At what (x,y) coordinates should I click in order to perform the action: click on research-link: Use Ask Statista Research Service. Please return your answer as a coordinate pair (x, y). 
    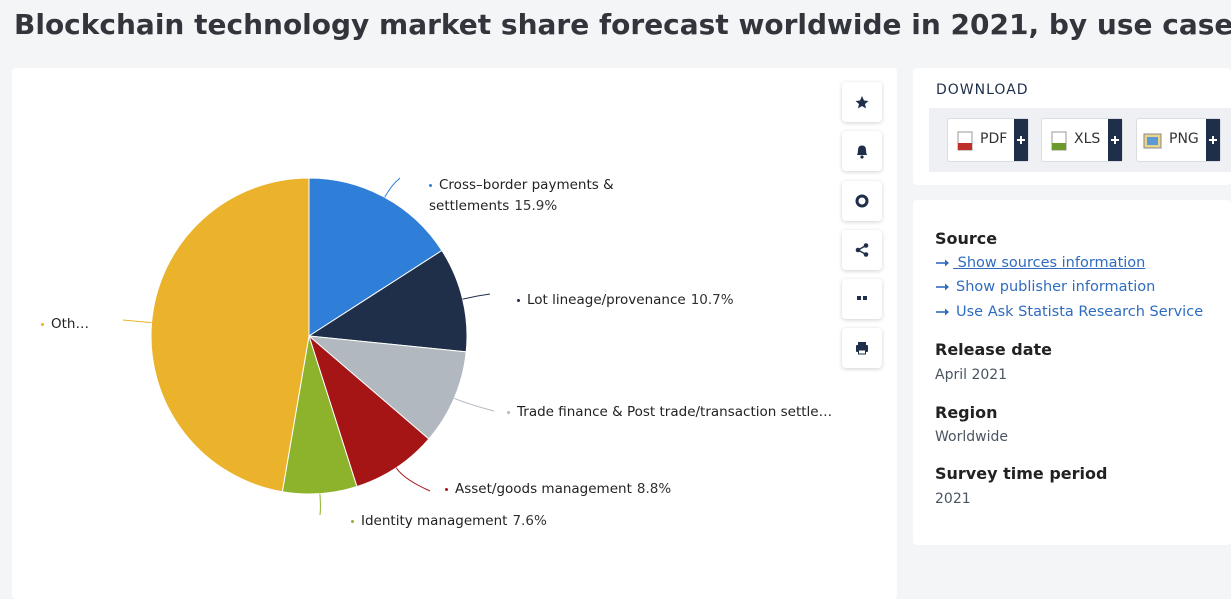
    Looking at the image, I should click on (1080, 312).